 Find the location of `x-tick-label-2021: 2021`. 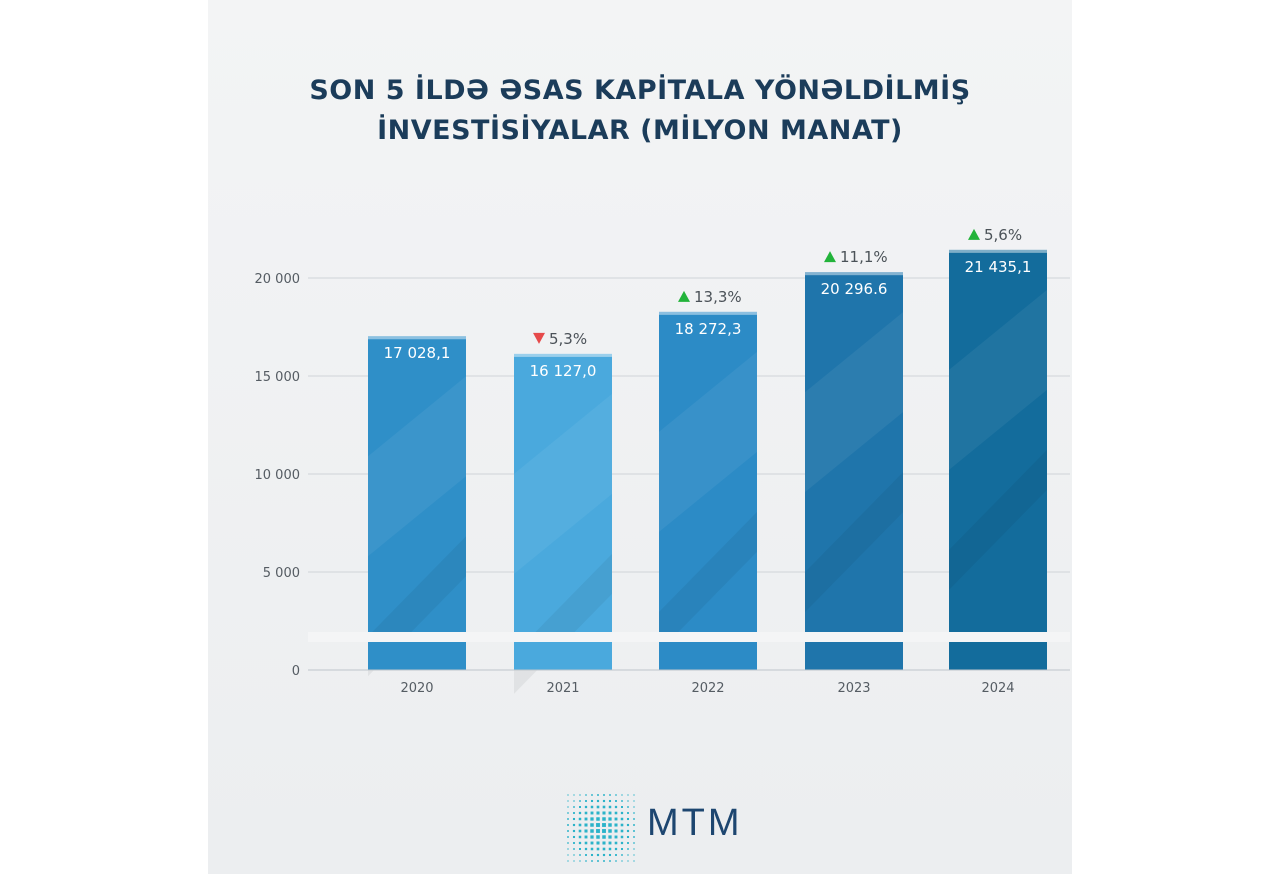

x-tick-label-2021: 2021 is located at coordinates (562, 688).